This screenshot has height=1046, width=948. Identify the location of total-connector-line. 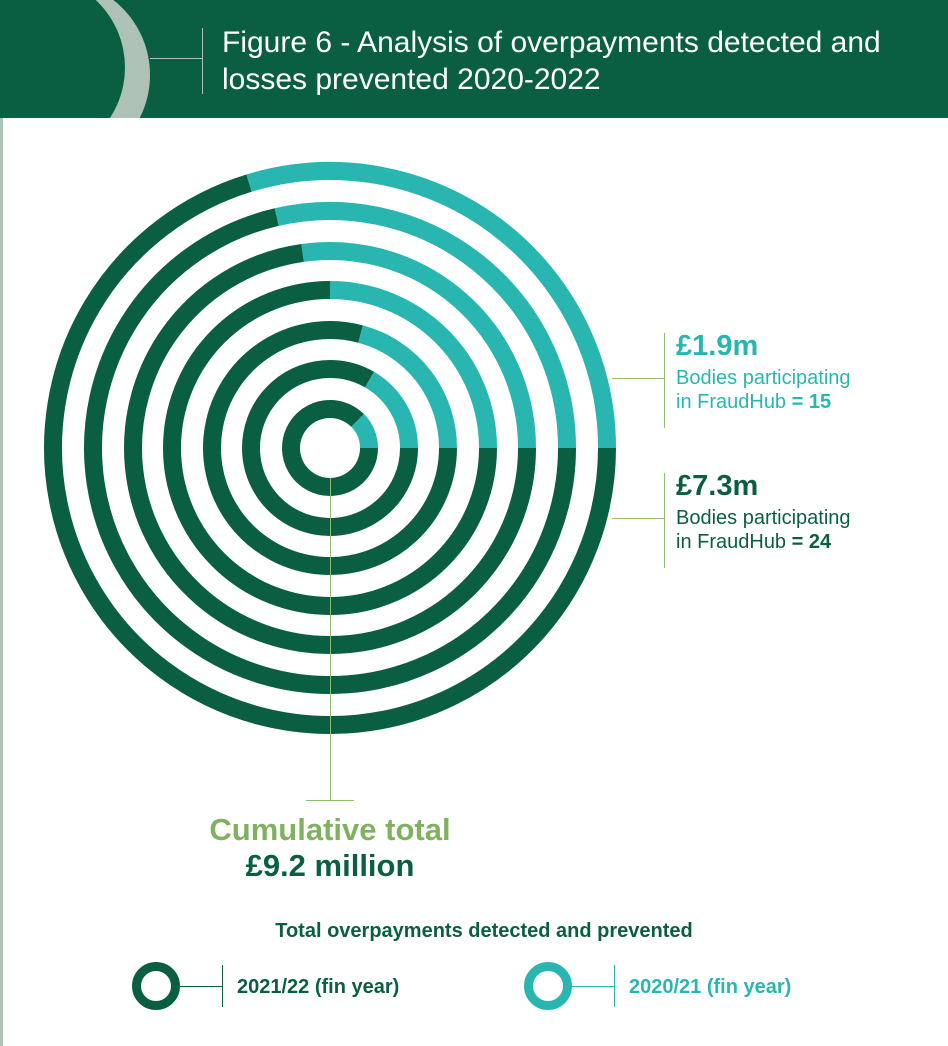
(330, 639).